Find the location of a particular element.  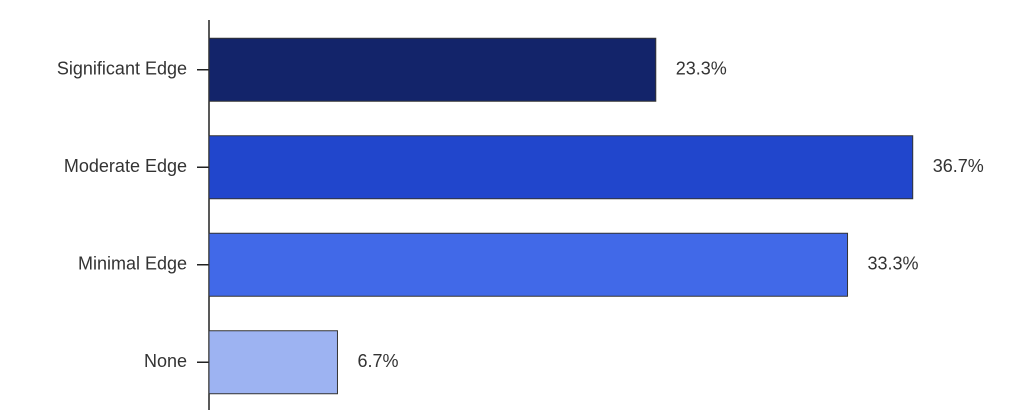

value-label: 33.3% is located at coordinates (893, 264).